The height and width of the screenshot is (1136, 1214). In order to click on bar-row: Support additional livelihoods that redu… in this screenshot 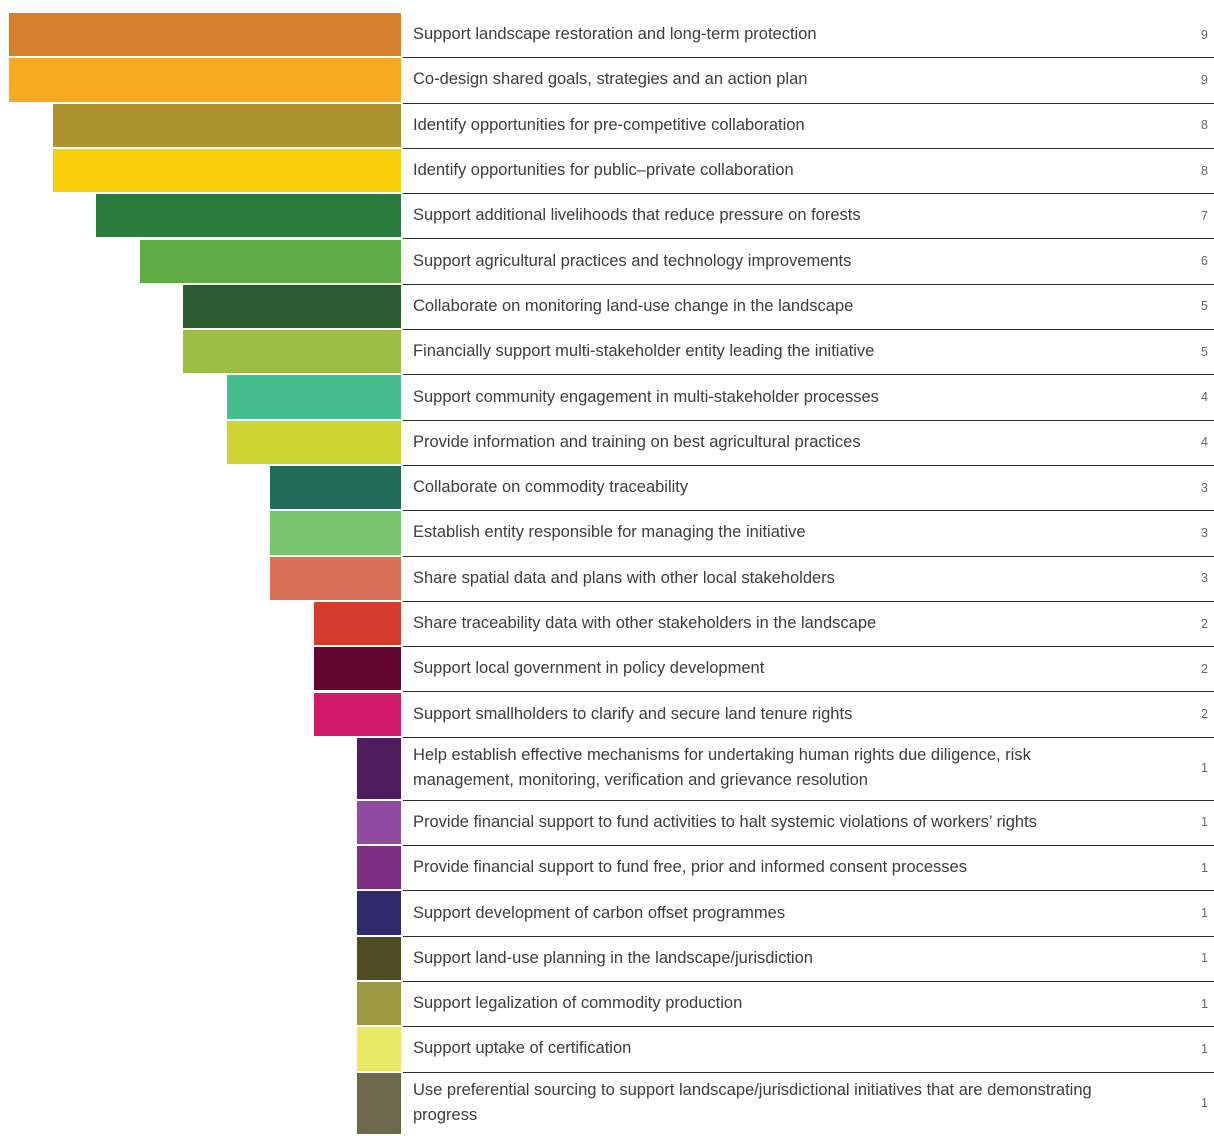, I will do `click(607, 217)`.